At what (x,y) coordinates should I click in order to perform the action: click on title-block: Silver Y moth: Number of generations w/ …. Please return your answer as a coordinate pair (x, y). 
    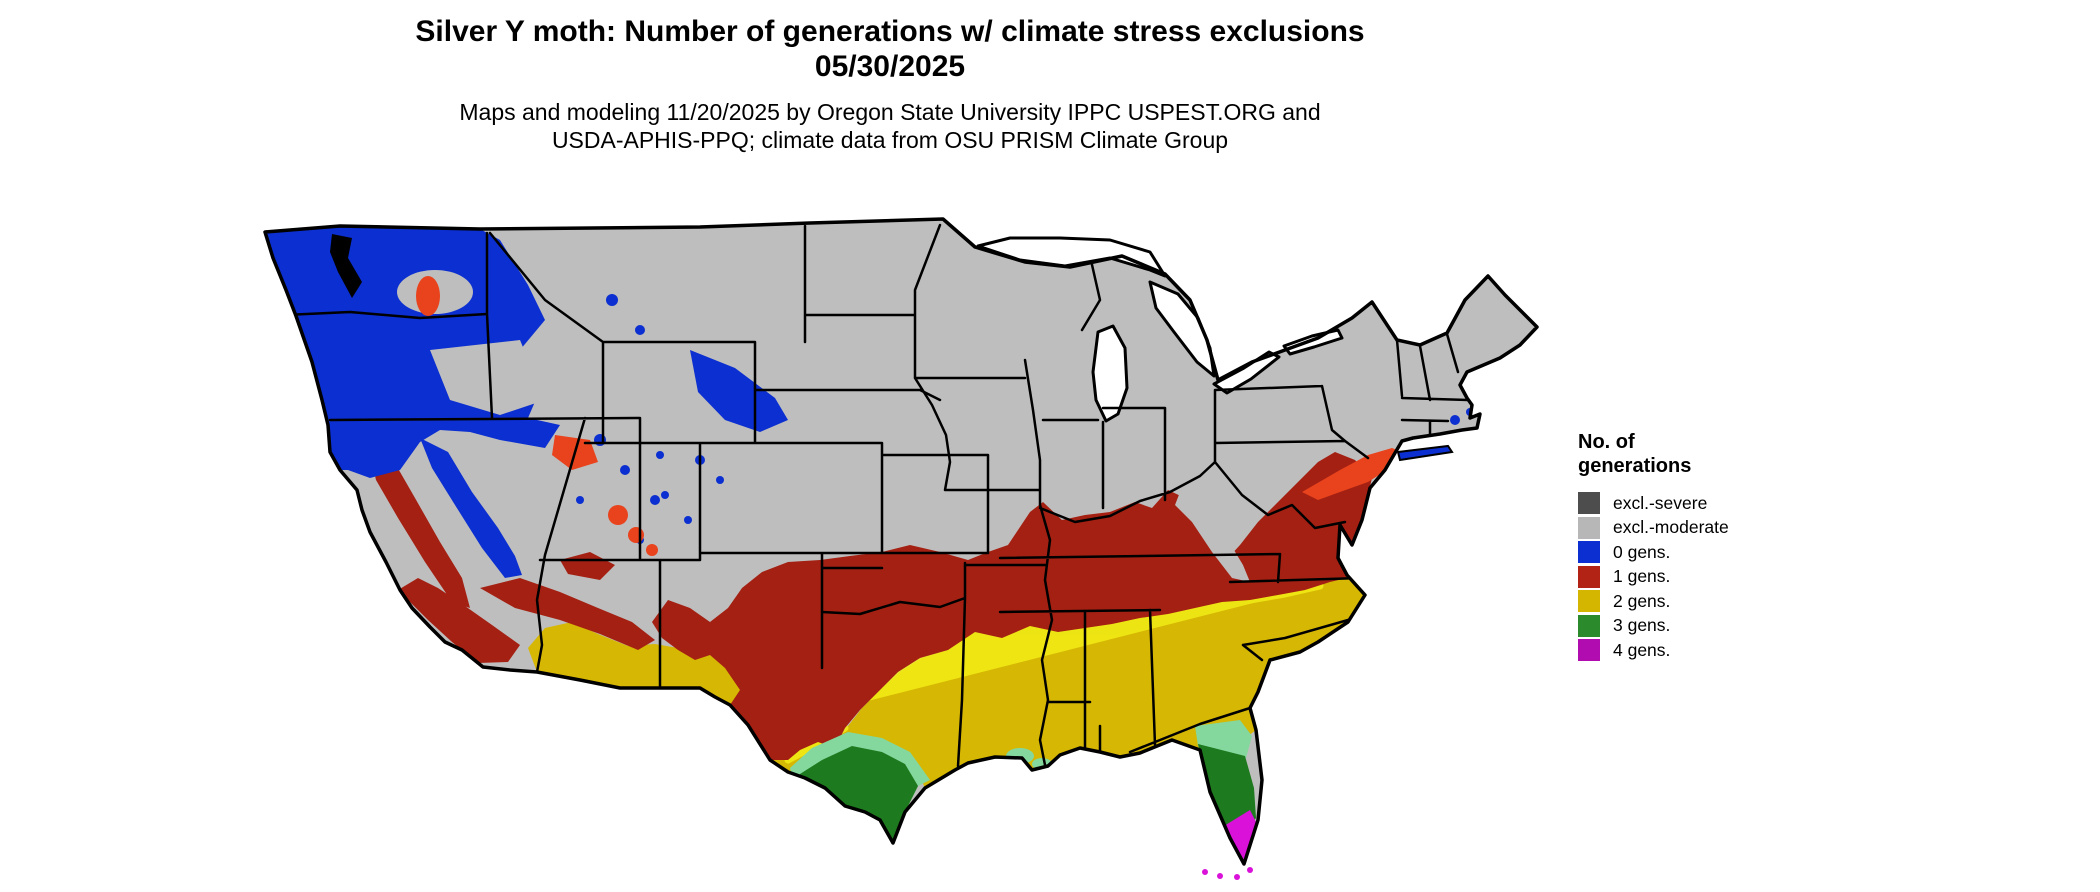
    Looking at the image, I should click on (890, 84).